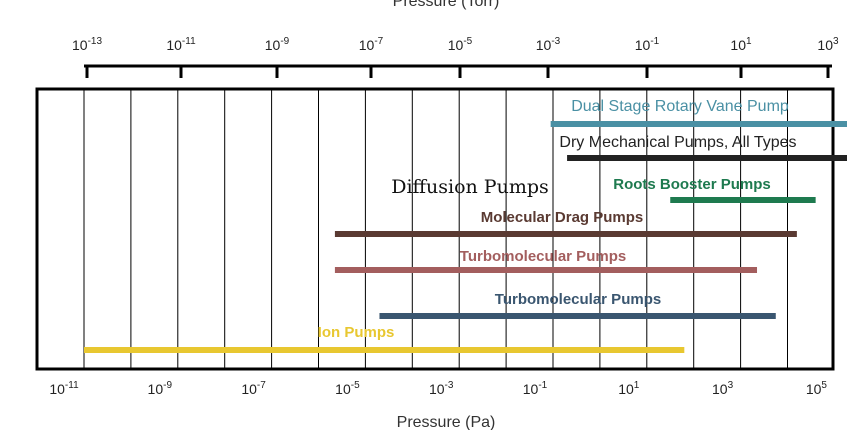 The image size is (847, 430). I want to click on bottom-tick-label: 10⁻⁵, so click(347, 388).